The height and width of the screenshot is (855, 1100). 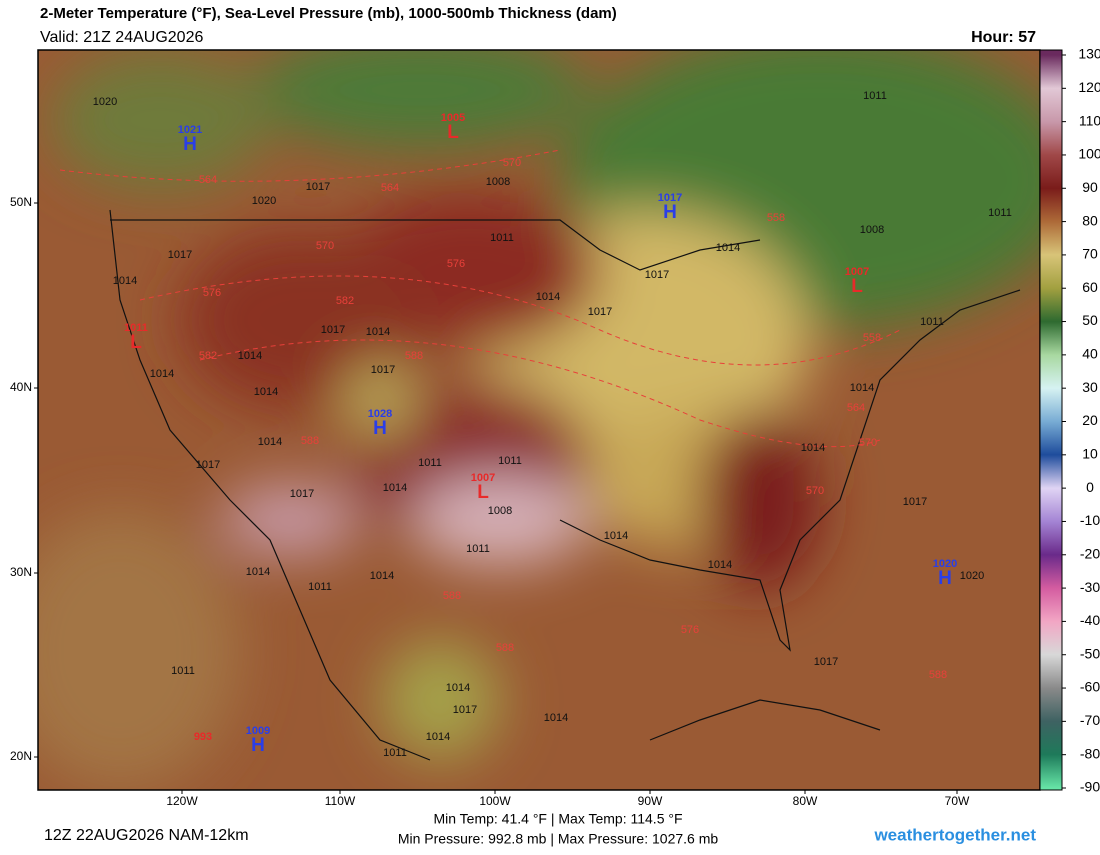 What do you see at coordinates (380, 414) in the screenshot?
I see `center-value: 1028` at bounding box center [380, 414].